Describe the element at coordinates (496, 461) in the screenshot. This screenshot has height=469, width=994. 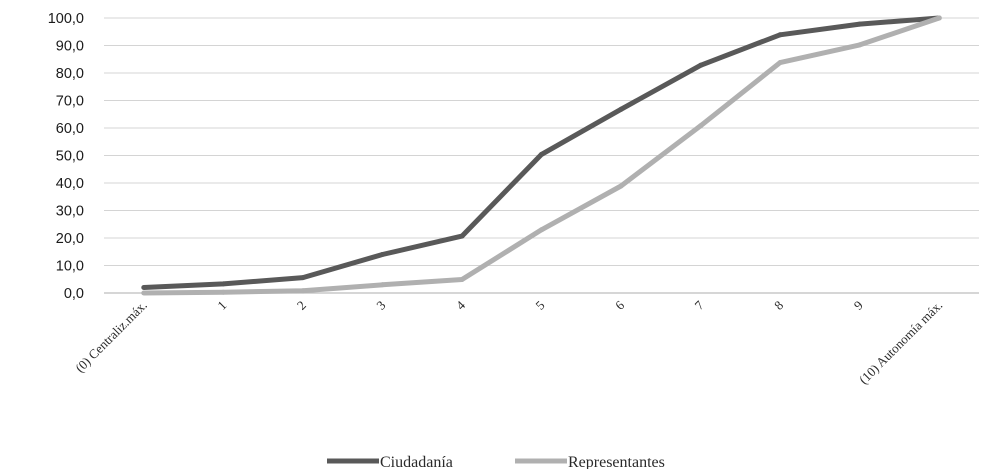
I see `legend: Ciudadanía Representantes` at that location.